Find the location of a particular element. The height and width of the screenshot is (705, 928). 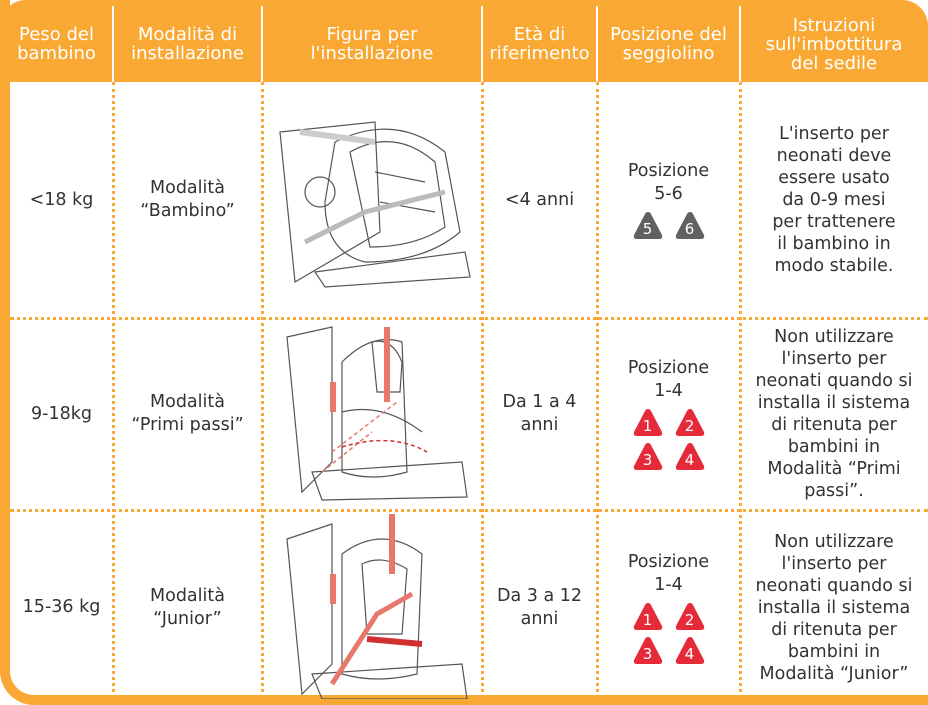

weight-text: <18 kg is located at coordinates (61, 199).